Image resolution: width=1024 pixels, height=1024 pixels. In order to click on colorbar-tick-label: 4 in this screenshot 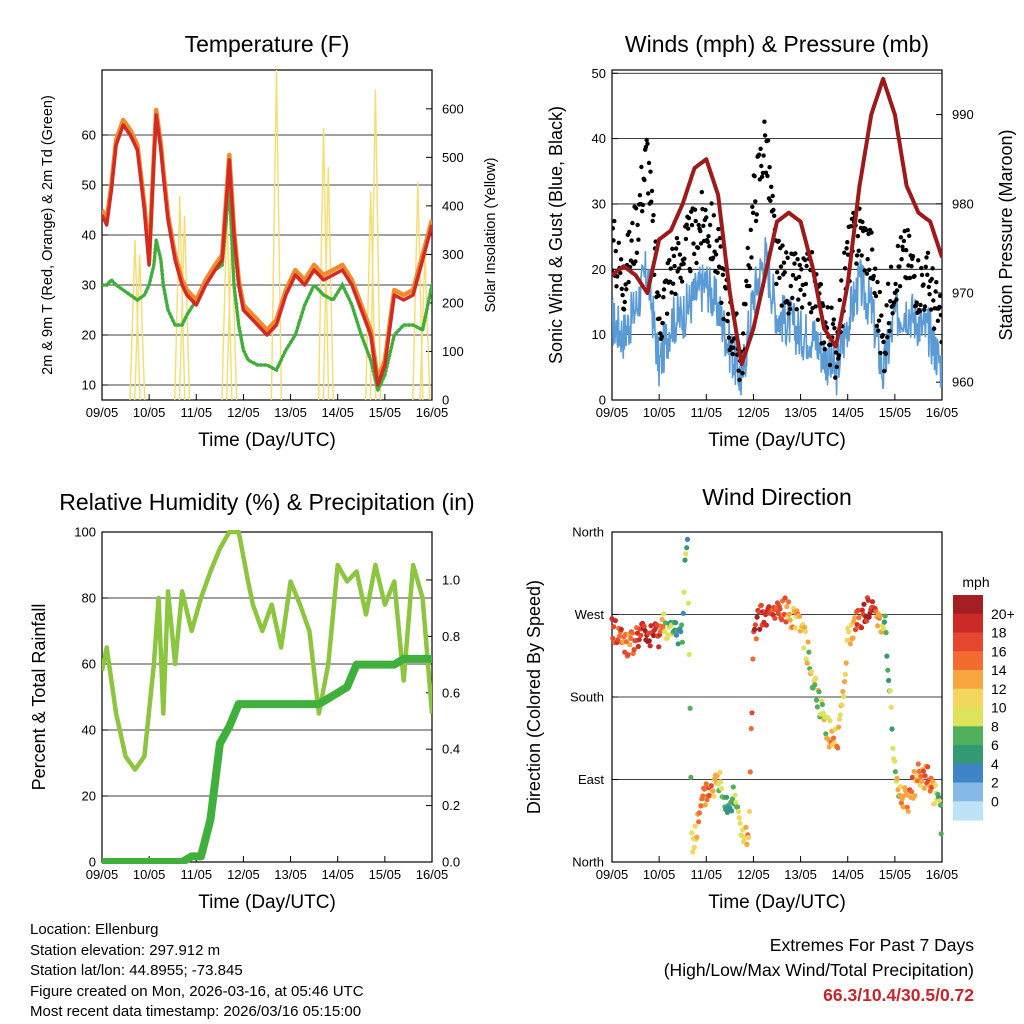, I will do `click(995, 764)`.